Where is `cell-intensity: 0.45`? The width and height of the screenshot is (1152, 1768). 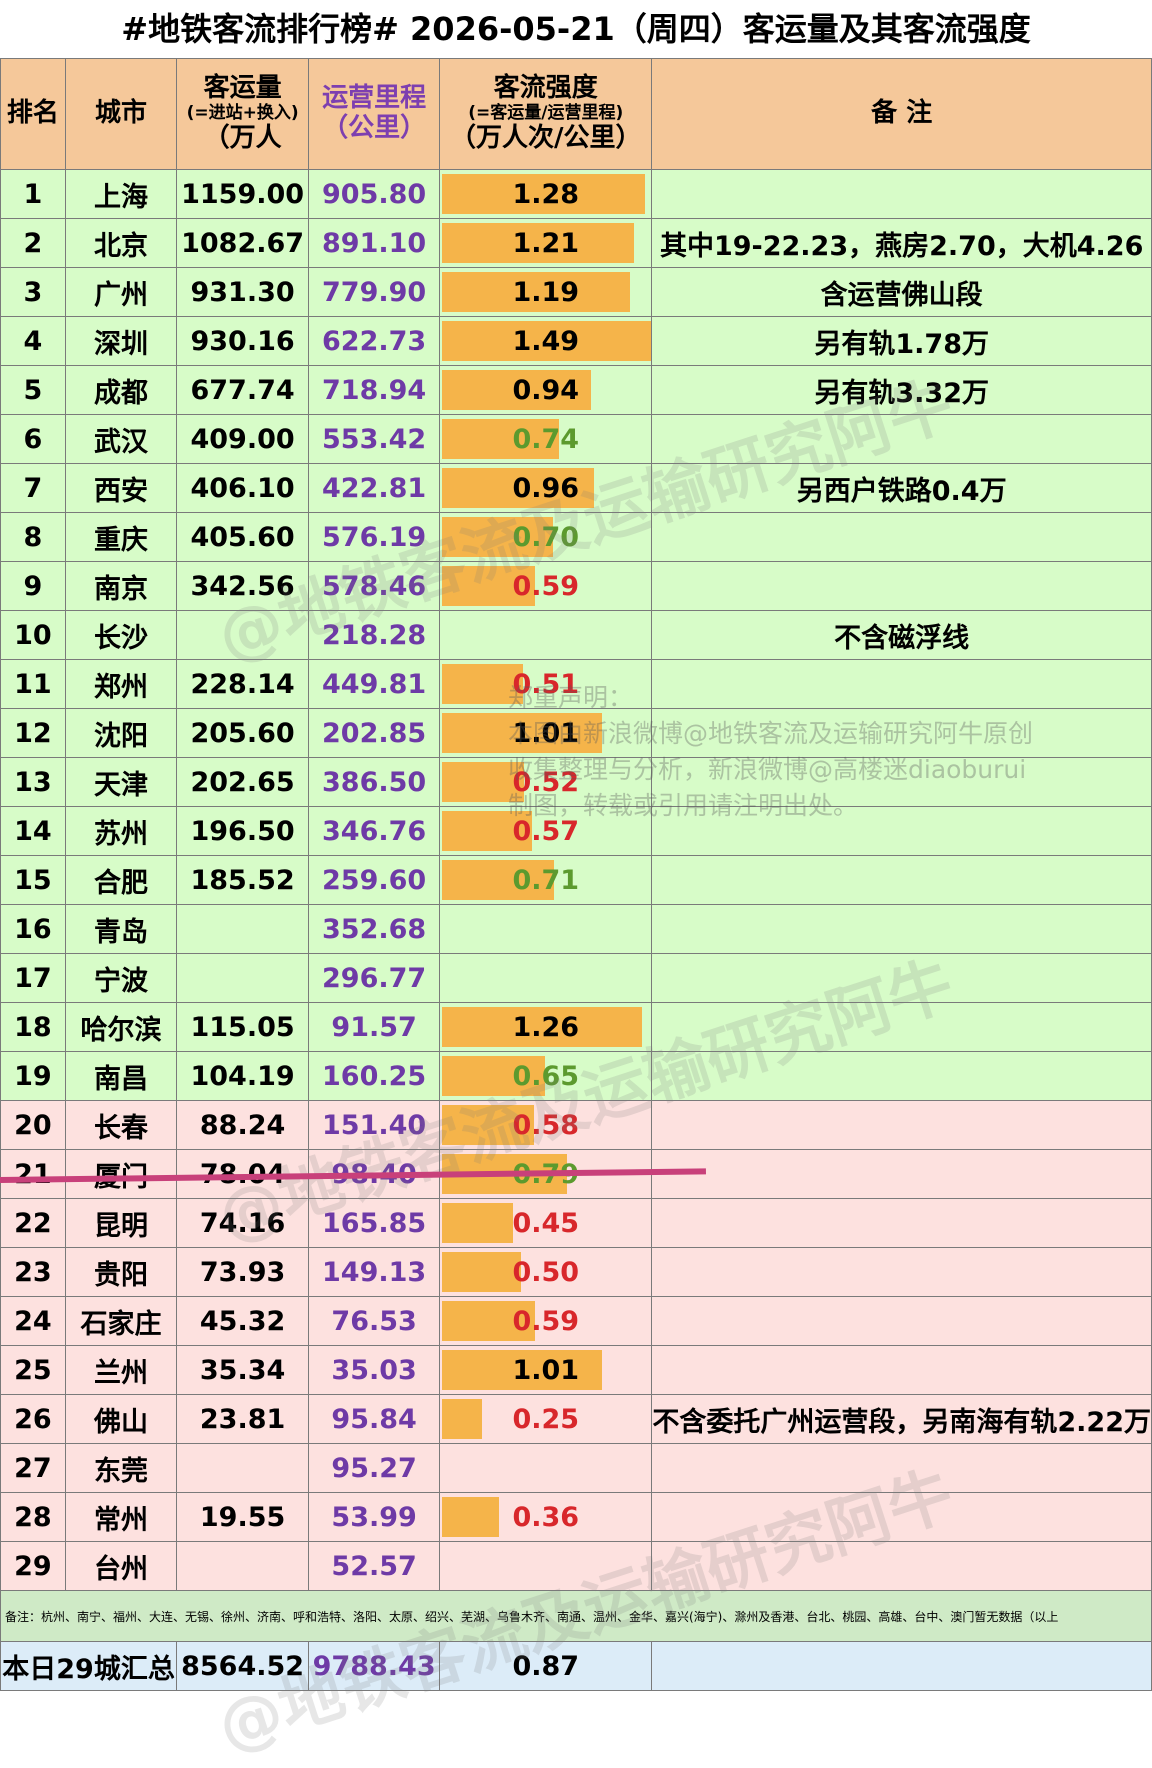
cell-intensity: 0.45 is located at coordinates (546, 1223).